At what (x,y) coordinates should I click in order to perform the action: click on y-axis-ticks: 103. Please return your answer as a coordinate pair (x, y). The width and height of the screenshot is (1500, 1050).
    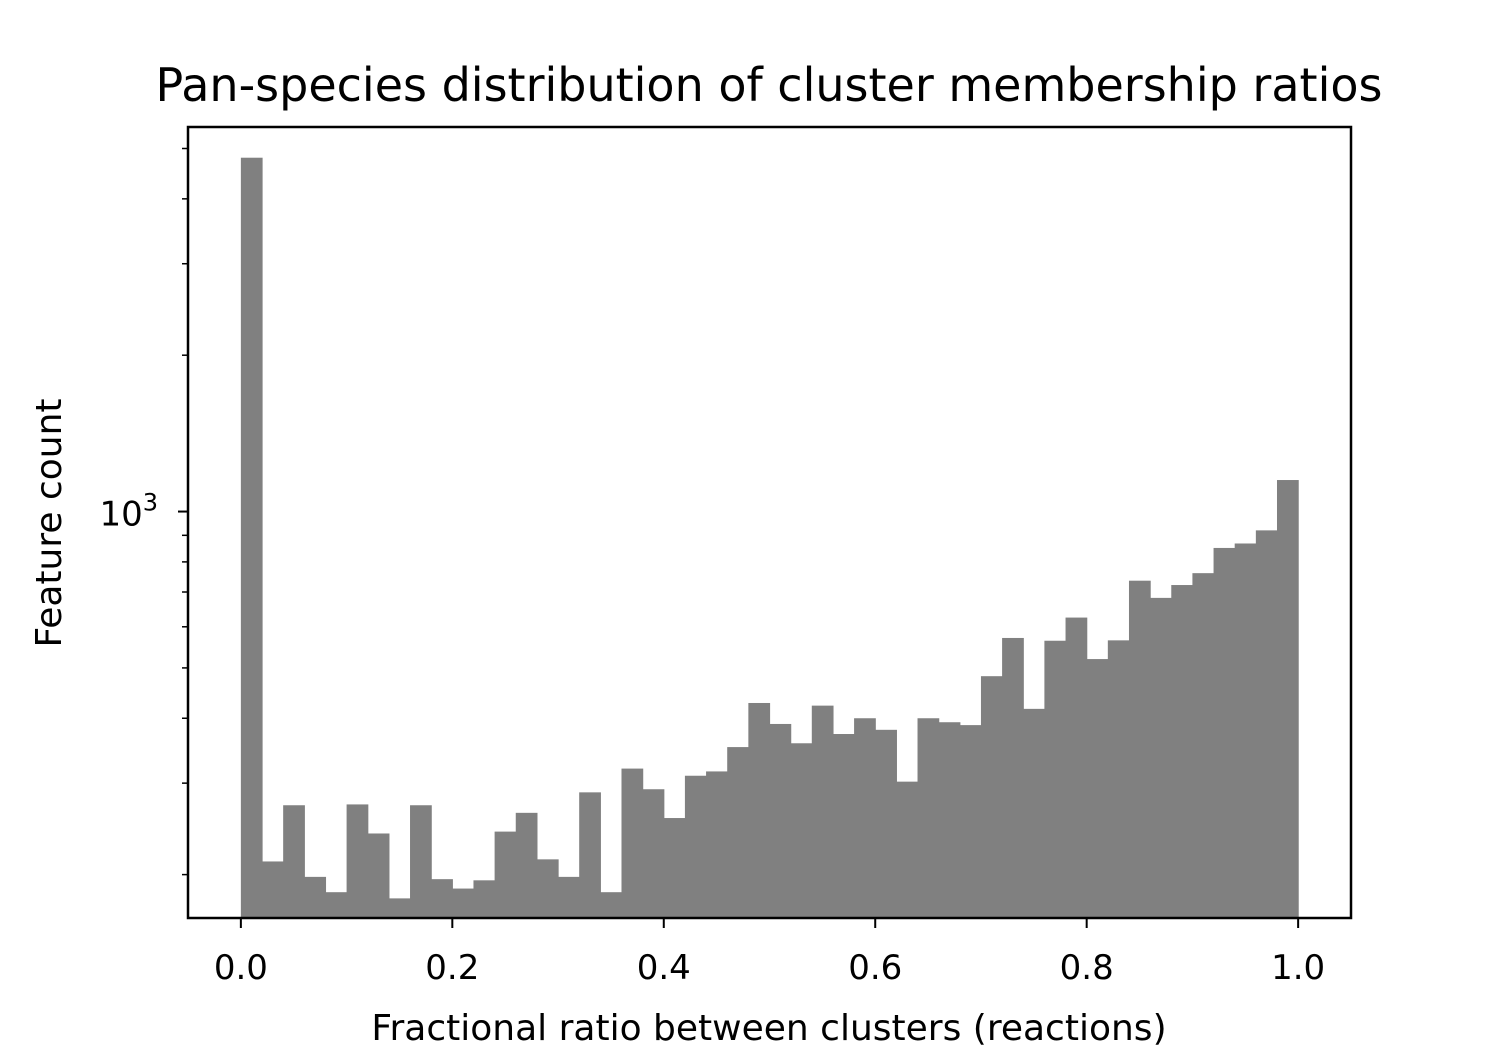
    Looking at the image, I should click on (143, 511).